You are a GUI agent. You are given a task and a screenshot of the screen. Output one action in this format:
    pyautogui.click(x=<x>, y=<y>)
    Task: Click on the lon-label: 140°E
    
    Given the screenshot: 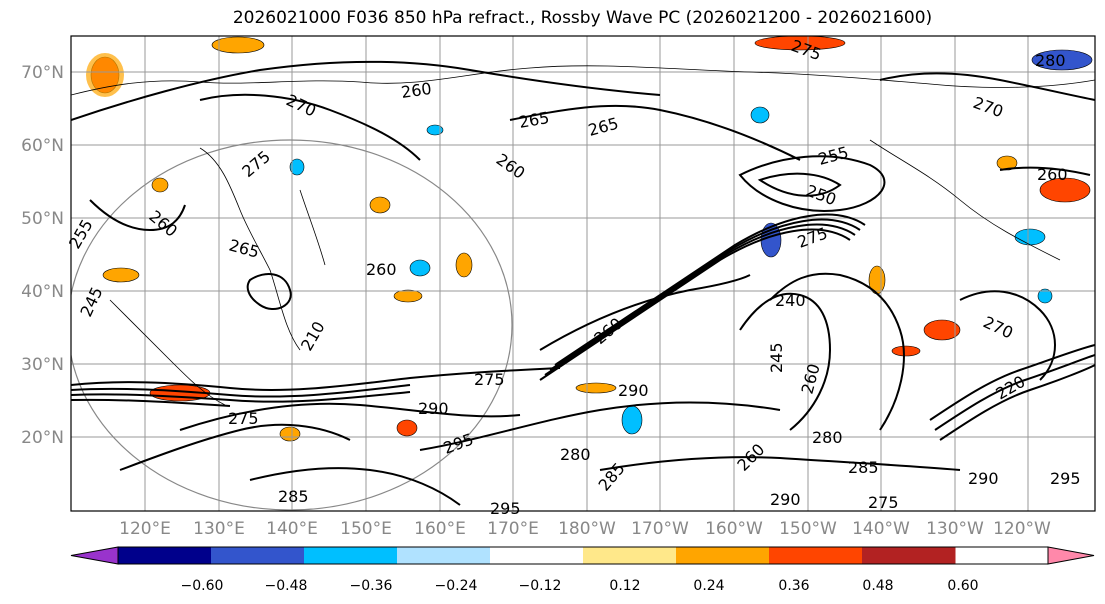 What is the action you would take?
    pyautogui.click(x=292, y=529)
    